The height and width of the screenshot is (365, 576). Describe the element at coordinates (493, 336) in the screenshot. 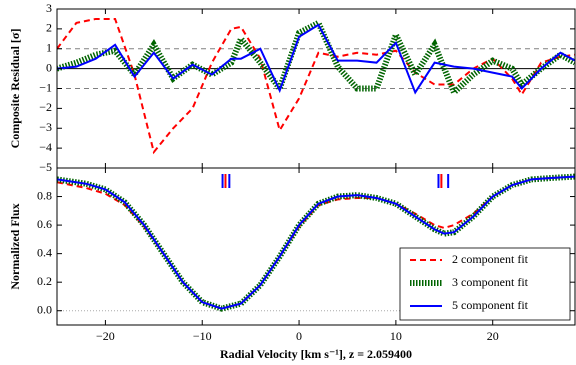

I see `x-tick-label: 20` at that location.